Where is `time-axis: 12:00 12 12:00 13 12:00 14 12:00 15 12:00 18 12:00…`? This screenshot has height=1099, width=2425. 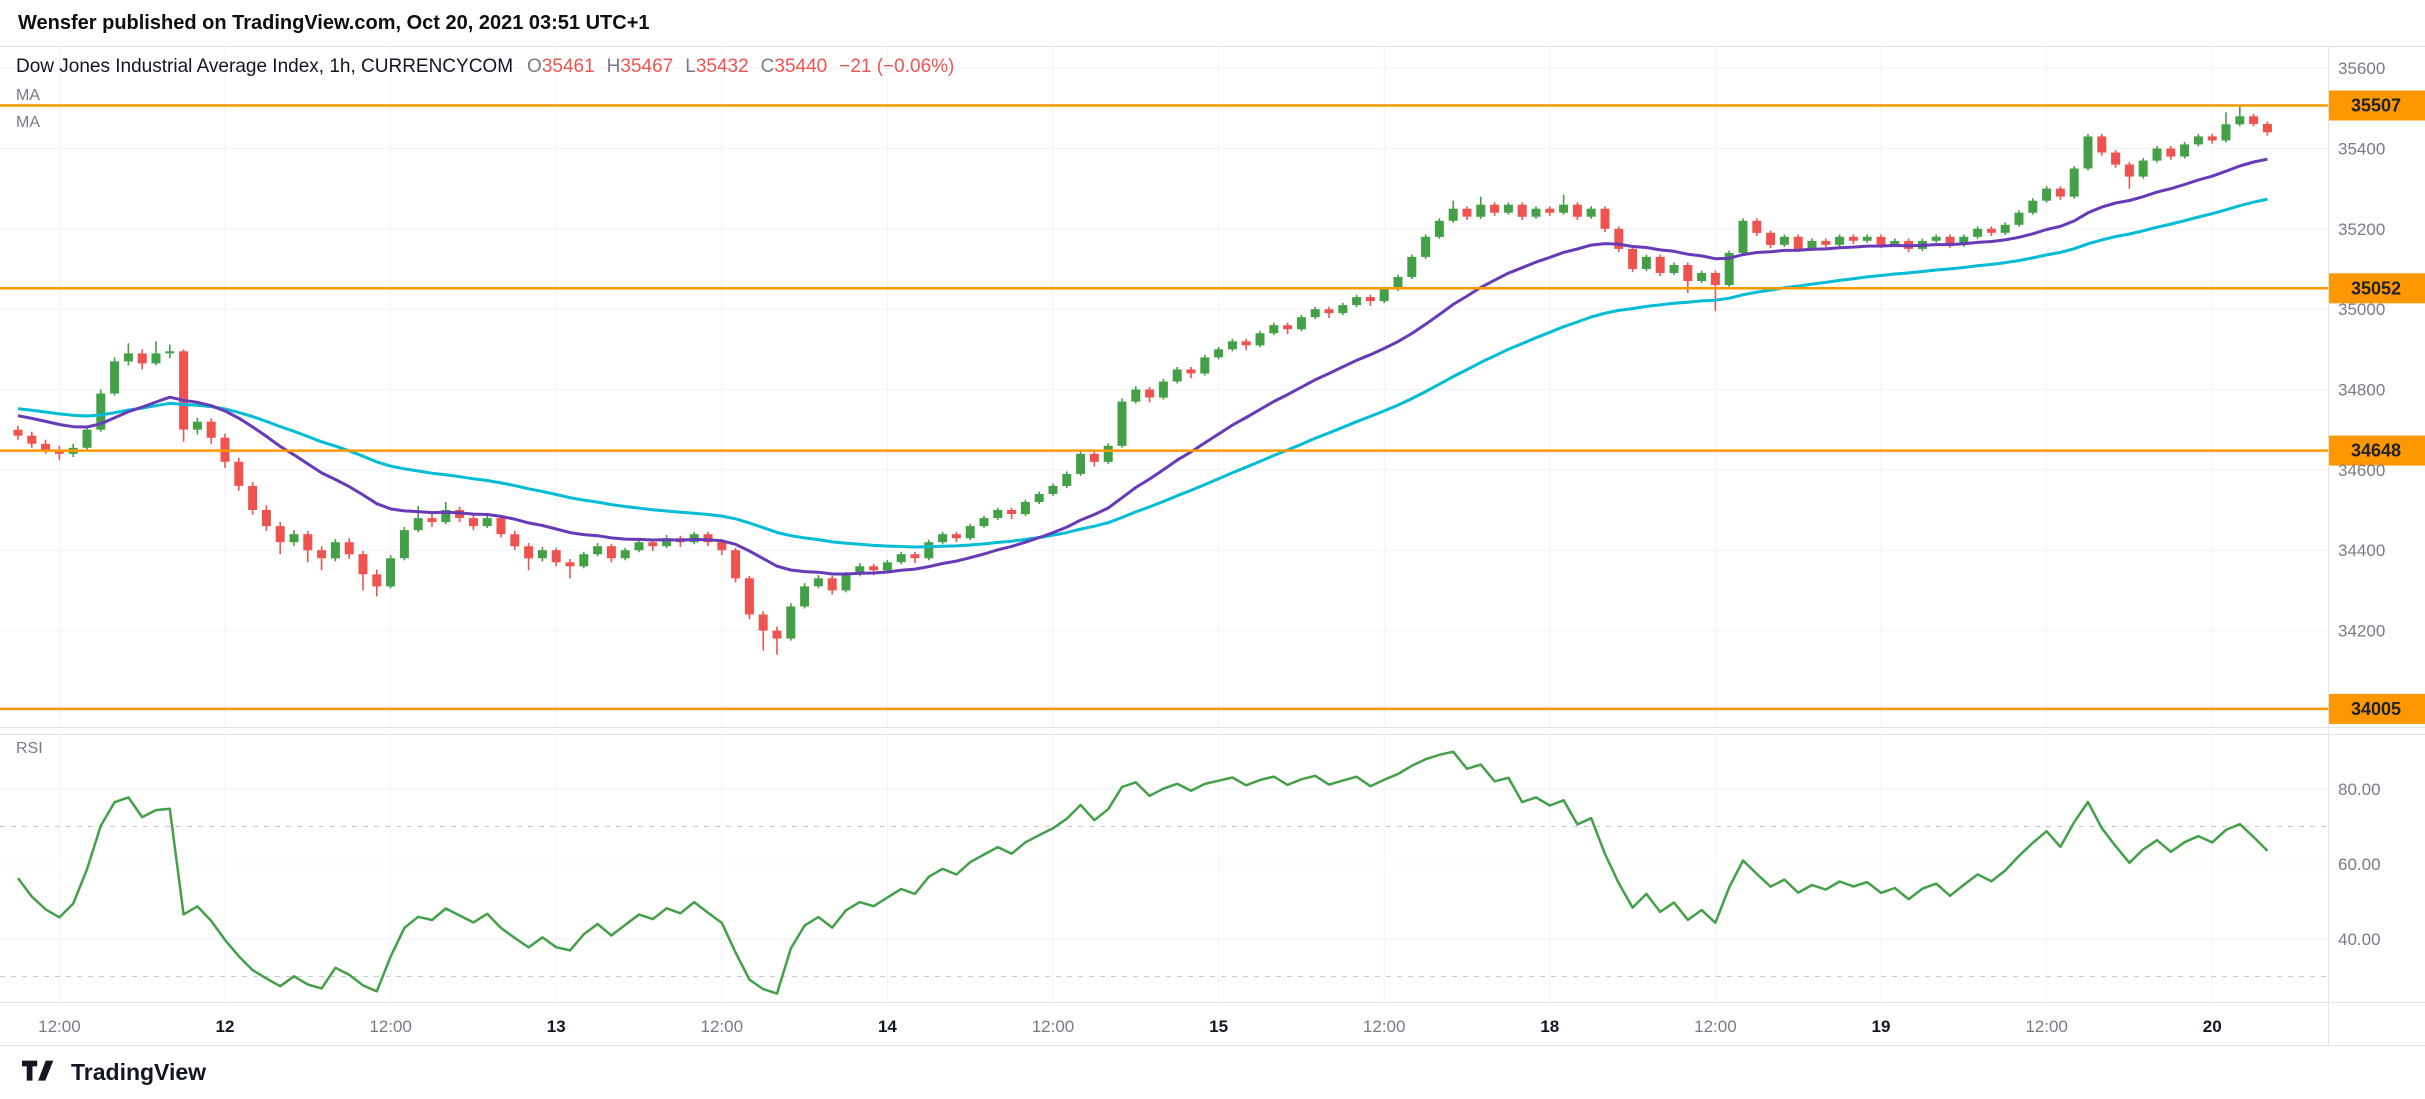 time-axis: 12:00 12 12:00 13 12:00 14 12:00 15 12:00 18 12:00… is located at coordinates (1130, 1026).